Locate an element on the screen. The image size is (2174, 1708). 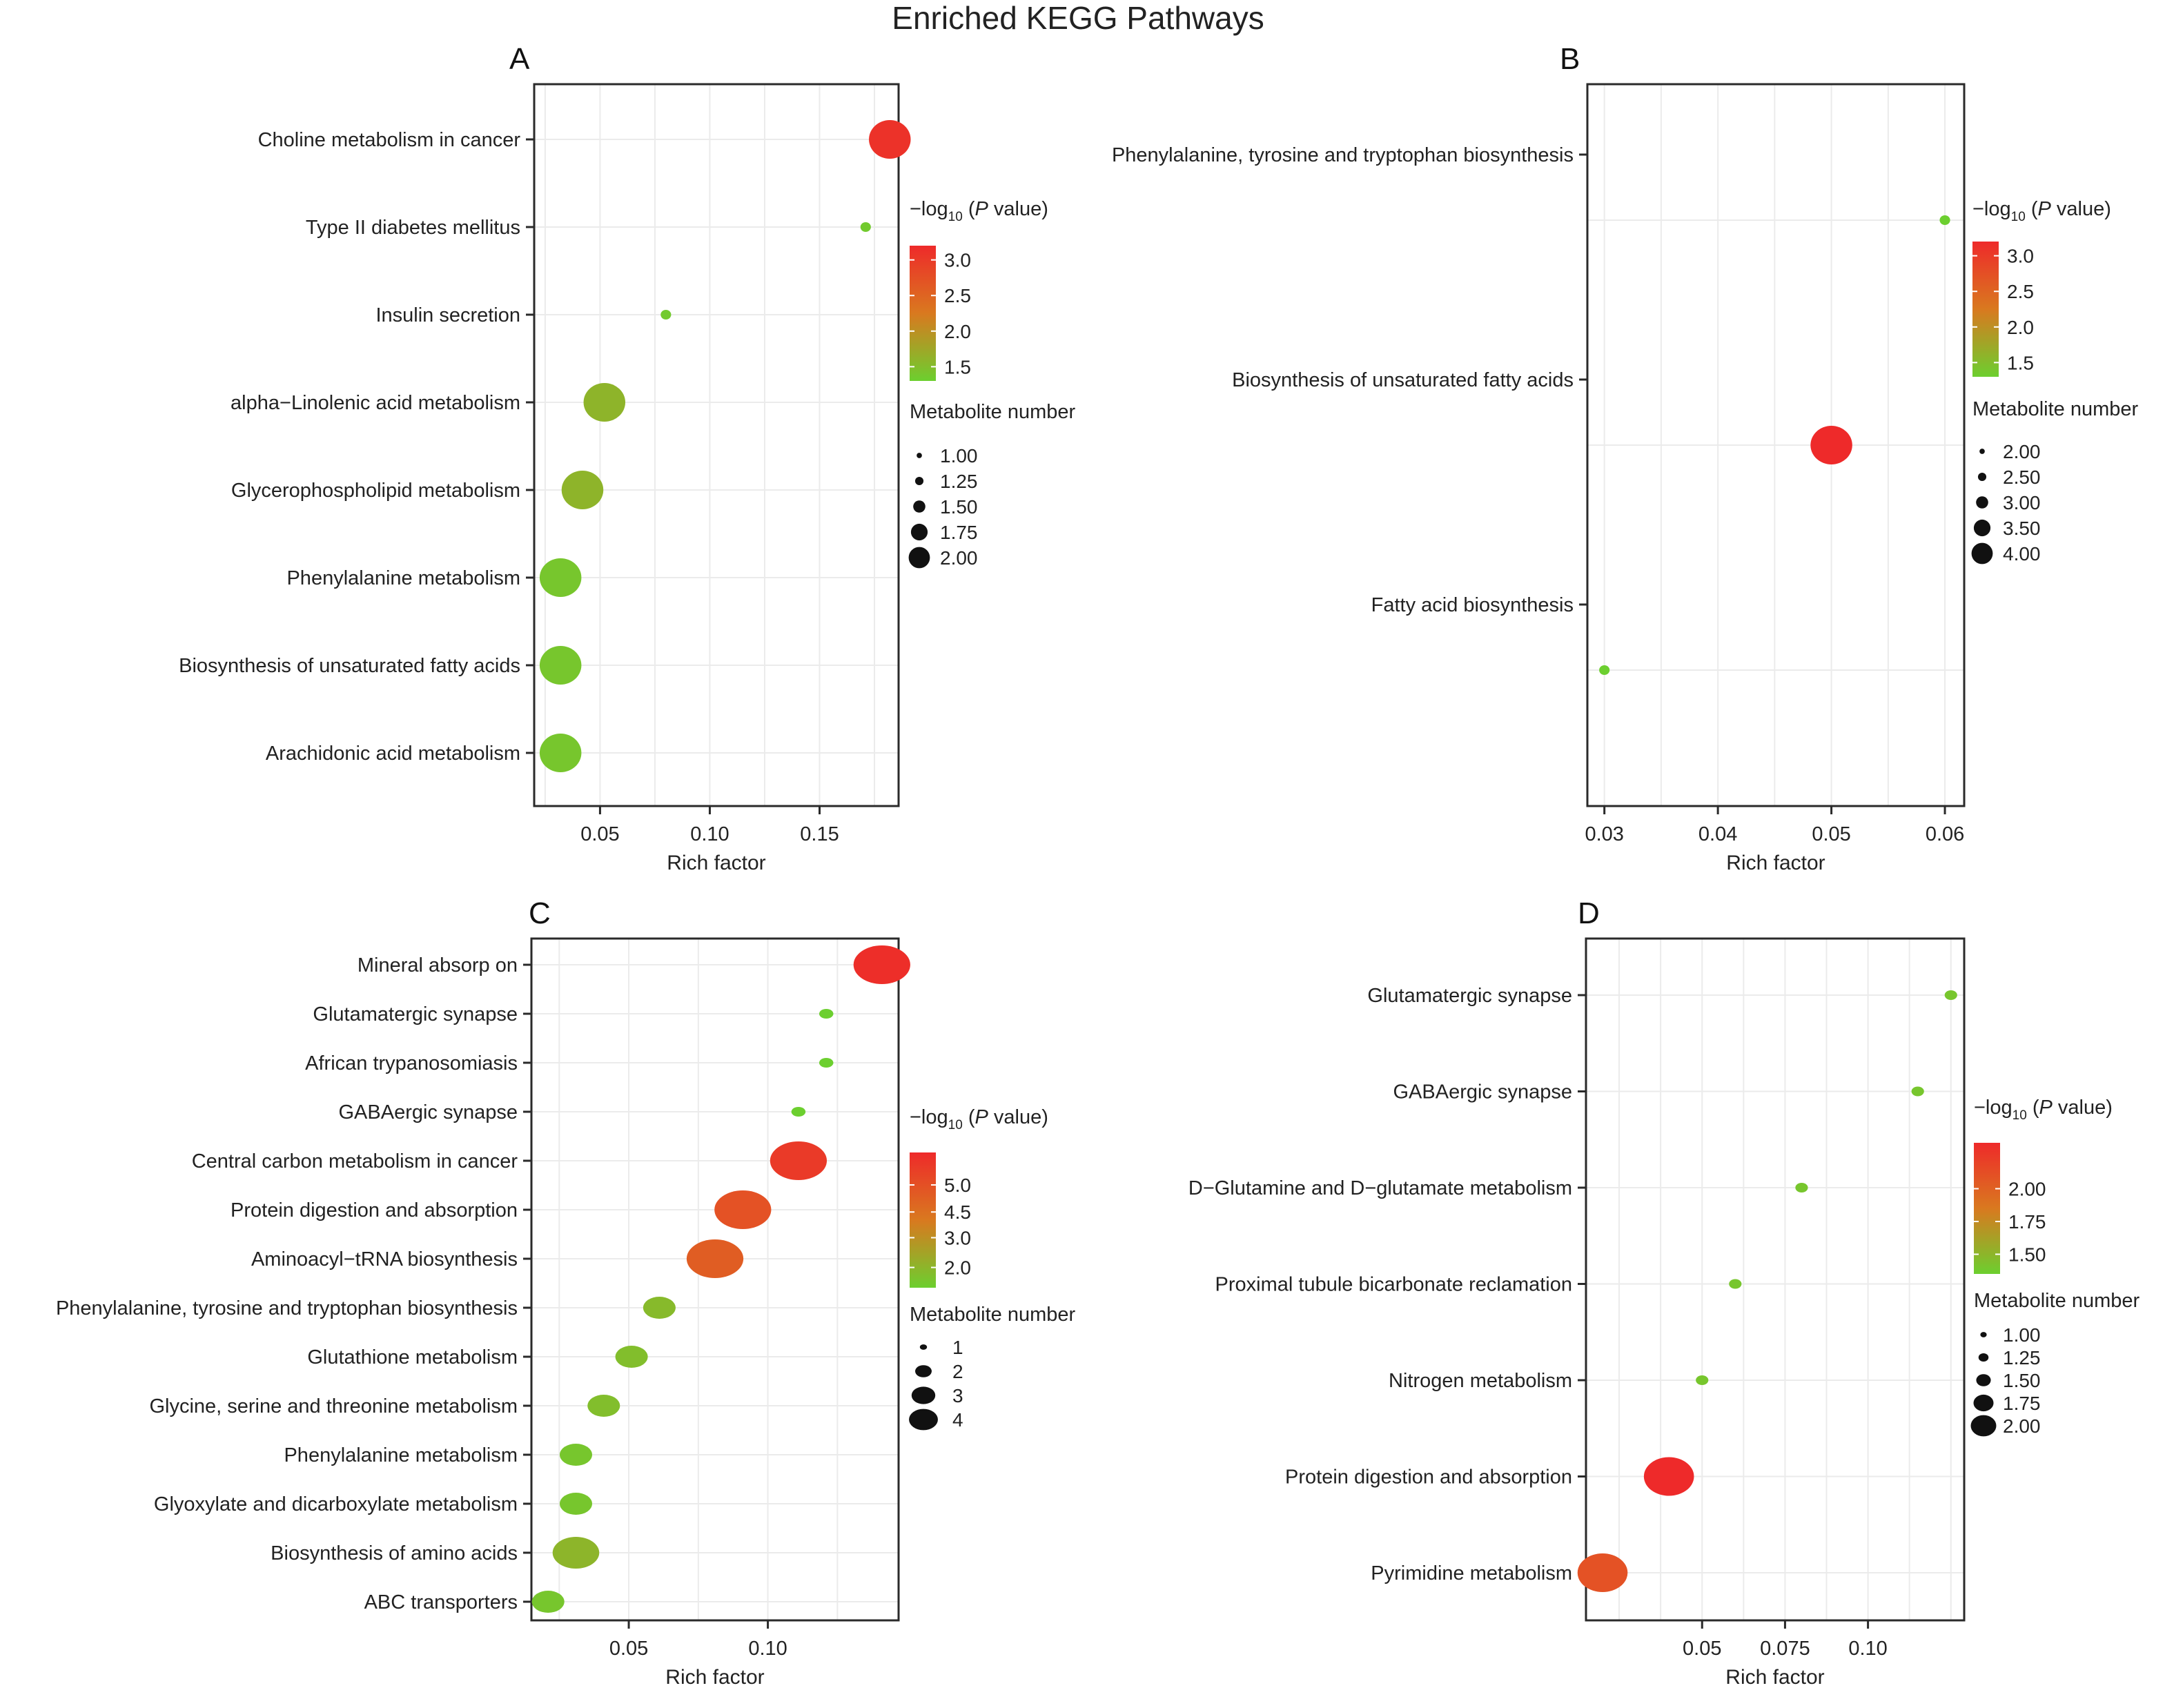
color-bar-label: 3.0 is located at coordinates (2020, 256).